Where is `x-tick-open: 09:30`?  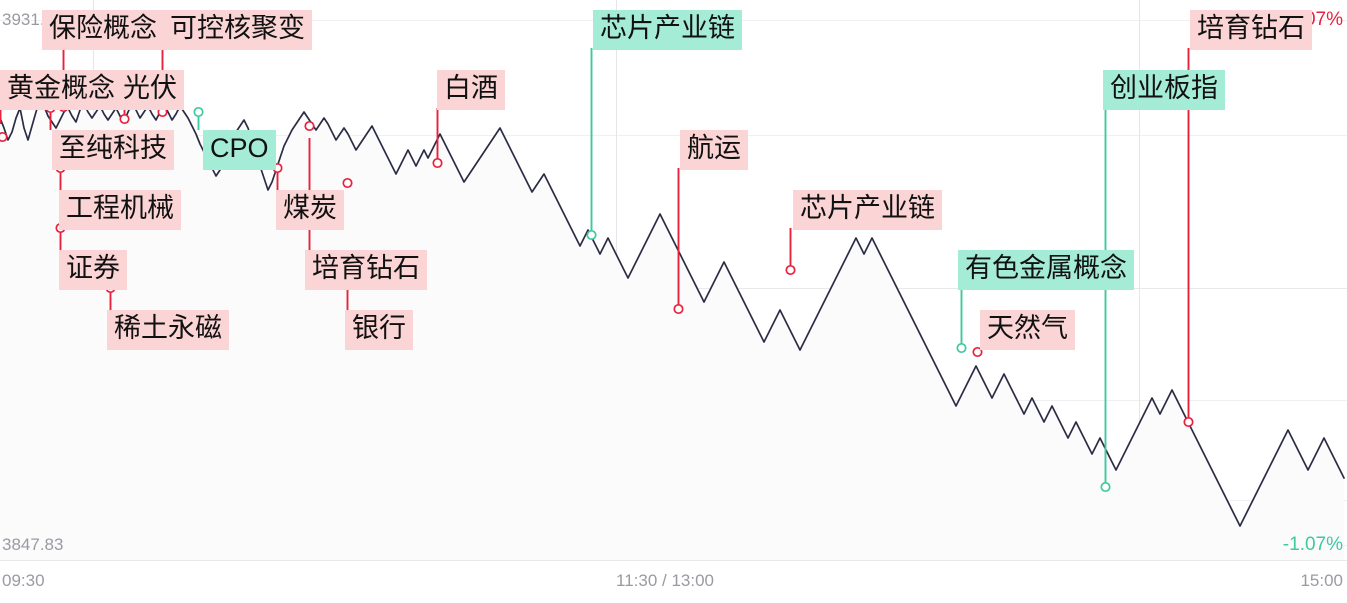
x-tick-open: 09:30 is located at coordinates (23, 580).